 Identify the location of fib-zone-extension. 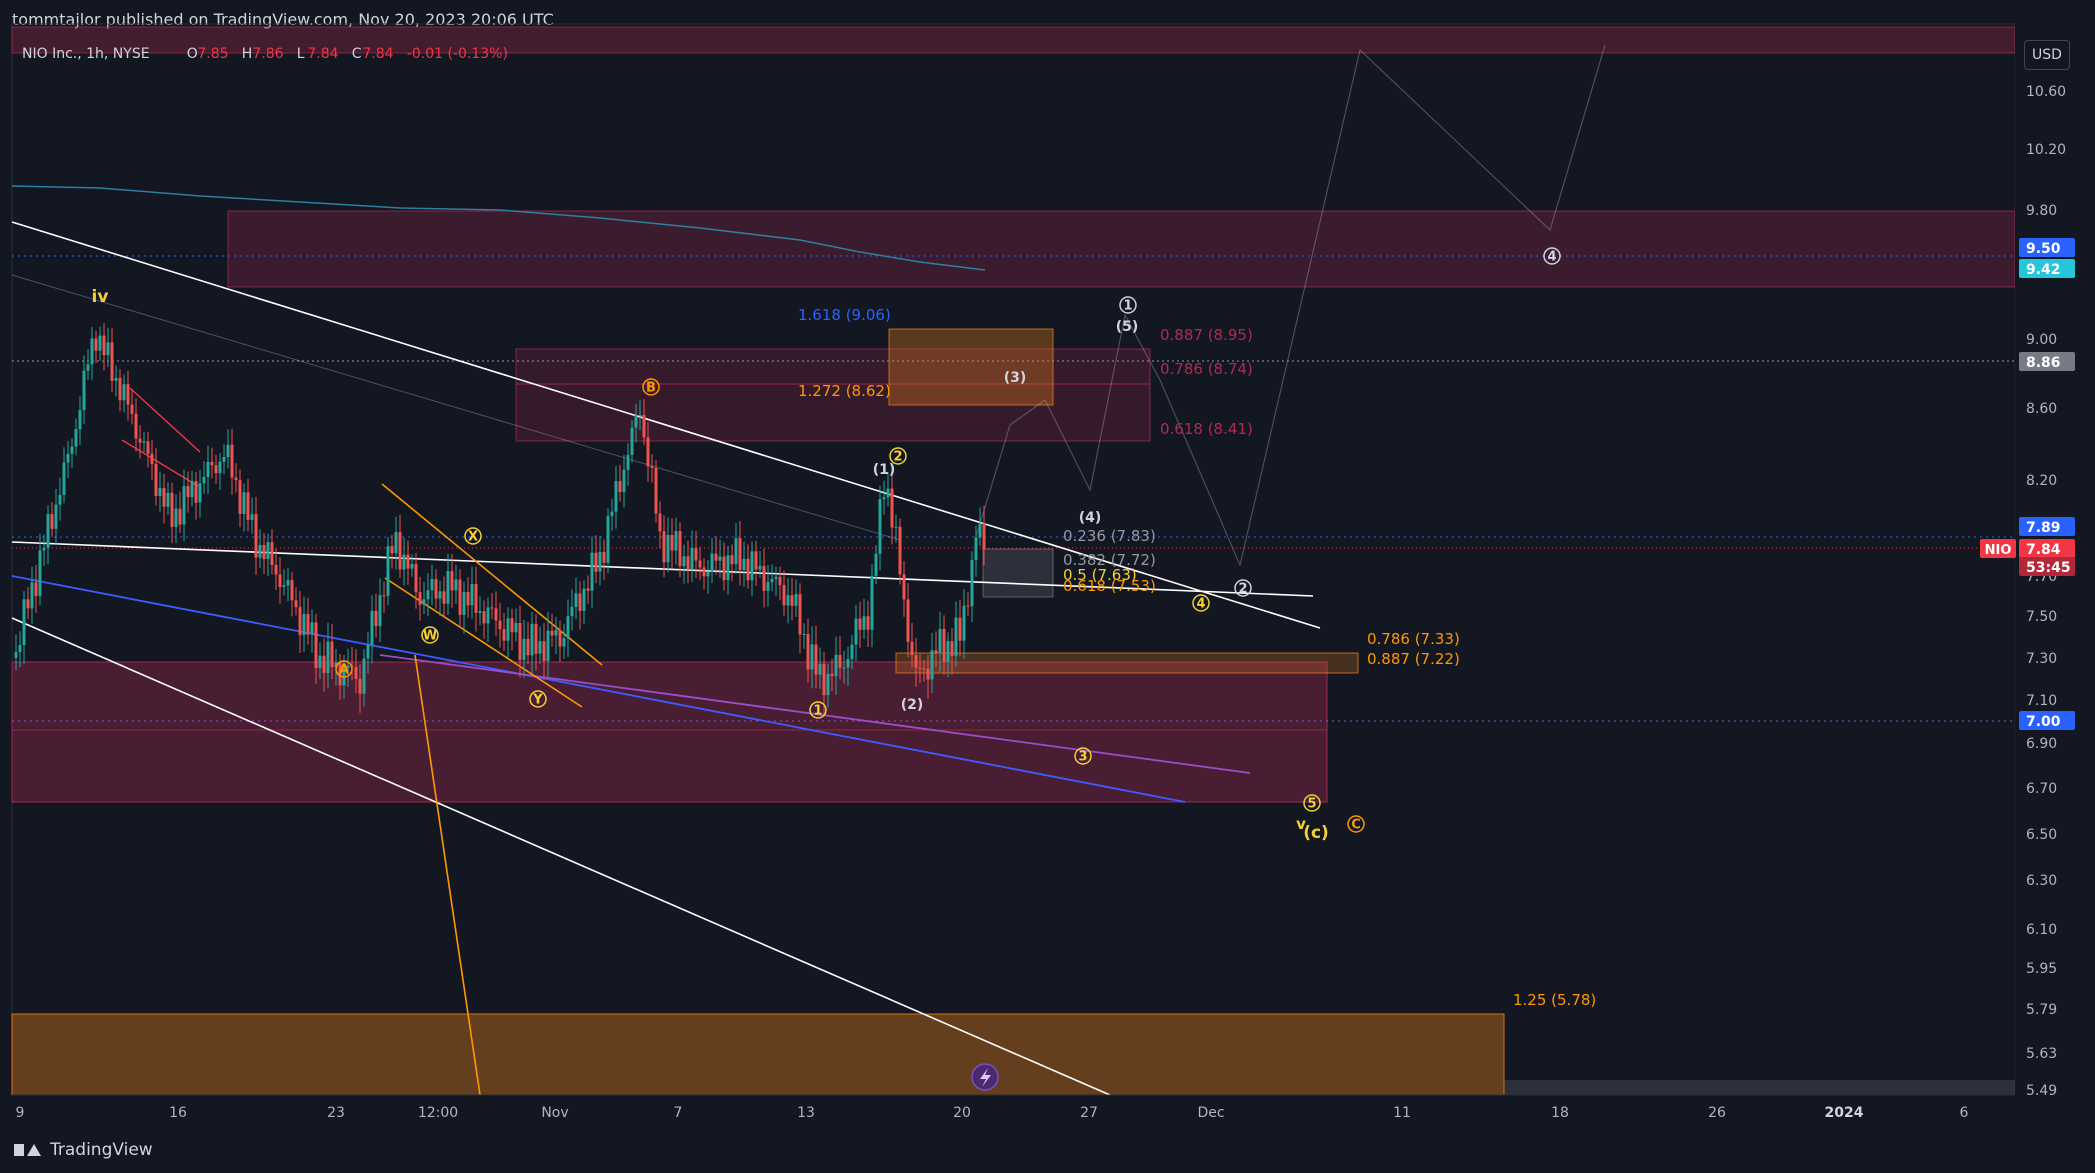
(971, 367).